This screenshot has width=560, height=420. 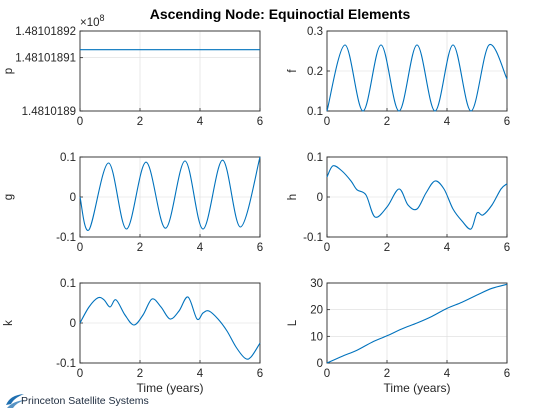 What do you see at coordinates (15, 401) in the screenshot?
I see `logo-swoosh-icon` at bounding box center [15, 401].